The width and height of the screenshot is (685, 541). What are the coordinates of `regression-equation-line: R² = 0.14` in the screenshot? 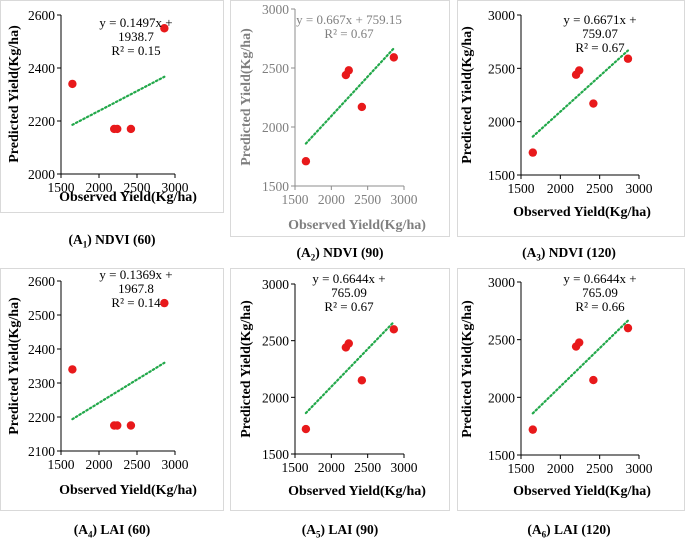 It's located at (136, 302).